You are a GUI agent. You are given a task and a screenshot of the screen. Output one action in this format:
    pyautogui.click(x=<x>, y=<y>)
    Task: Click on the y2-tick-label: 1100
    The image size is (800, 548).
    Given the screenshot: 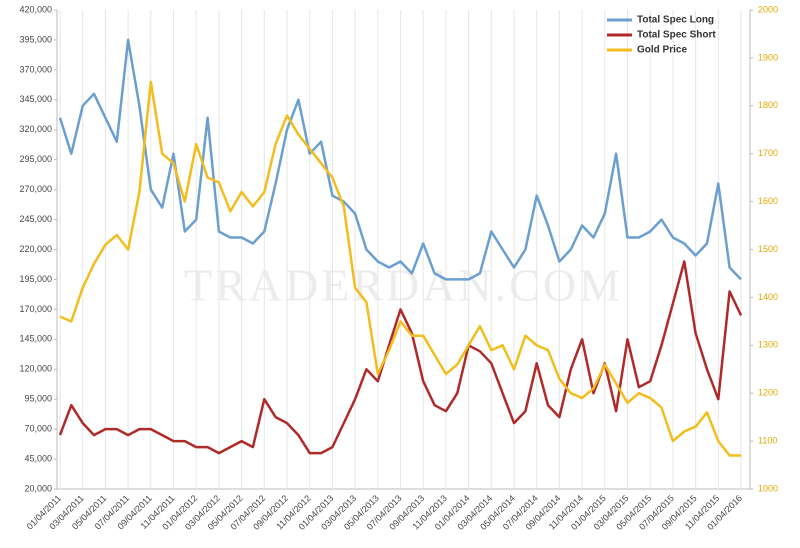 What is the action you would take?
    pyautogui.click(x=767, y=440)
    